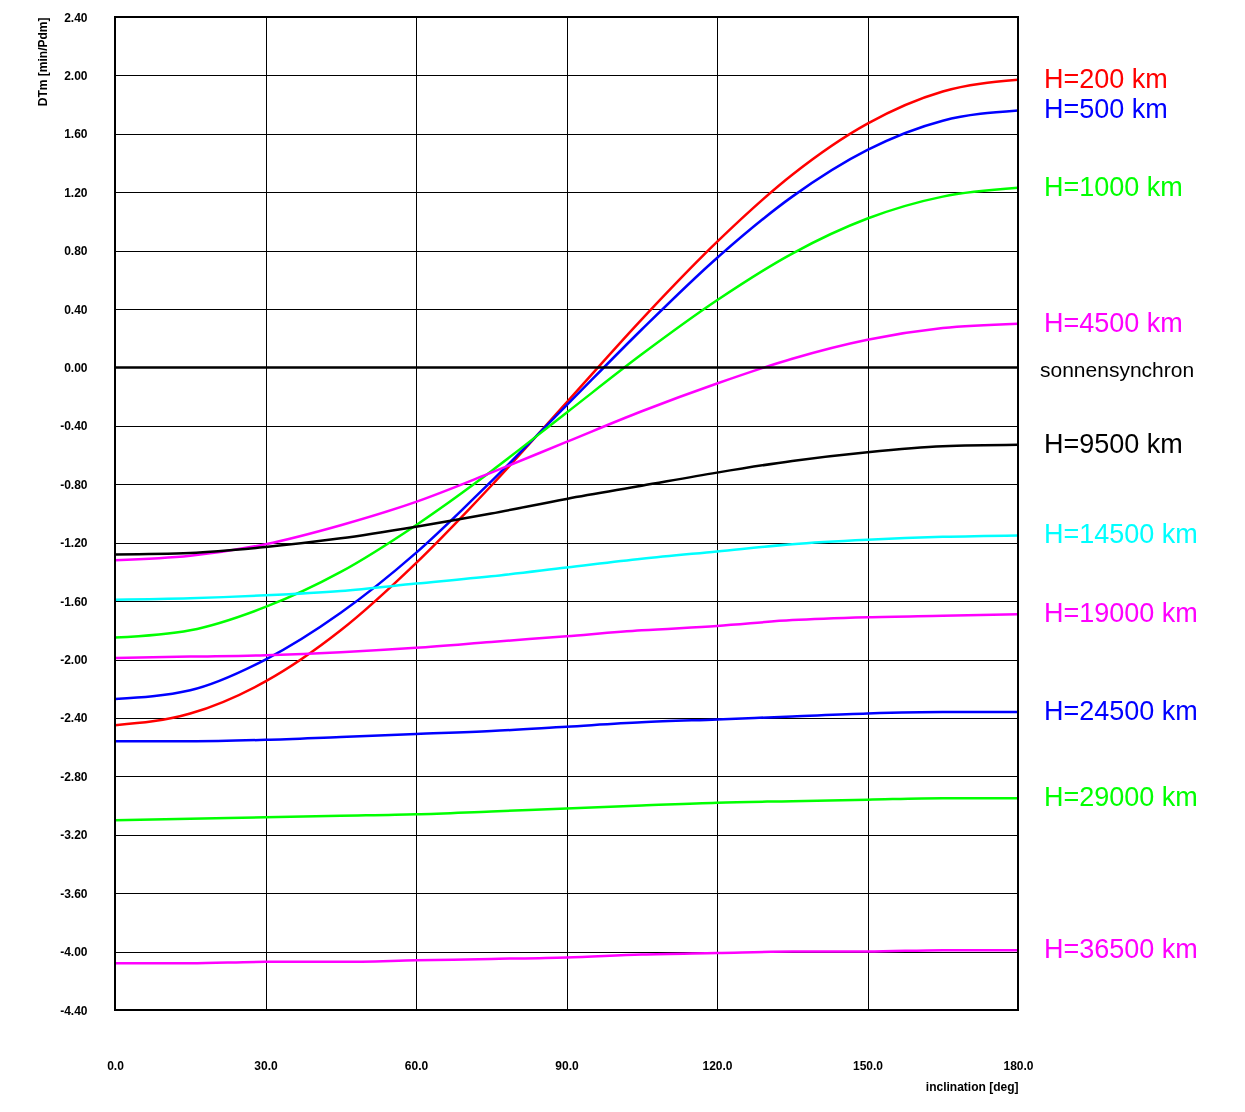 The image size is (1245, 1112). I want to click on series-label: H=24500 km, so click(1121, 711).